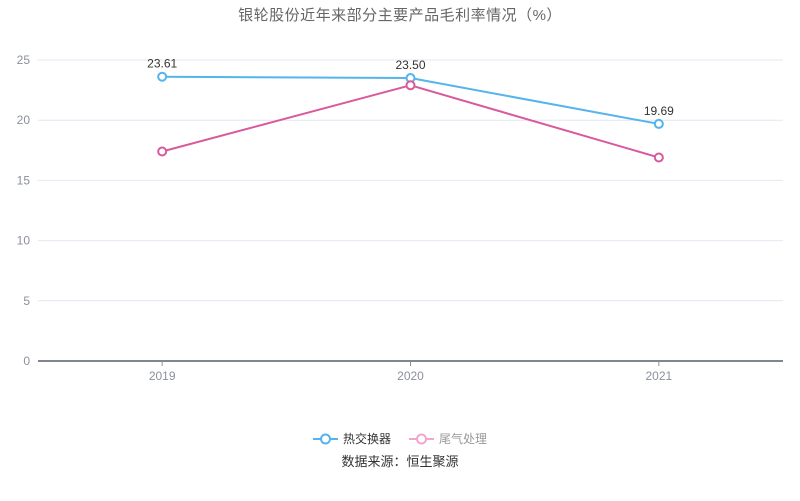  I want to click on y-axis-tick-label: 5, so click(26, 301).